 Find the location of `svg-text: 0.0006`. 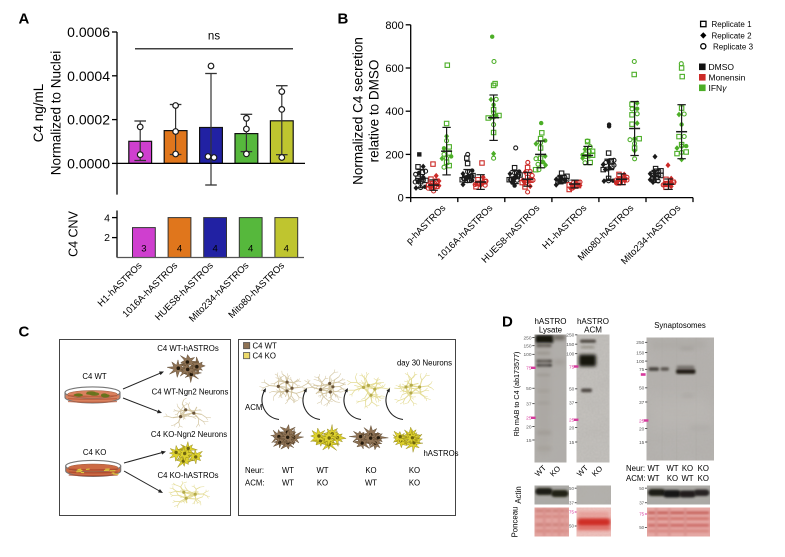

svg-text: 0.0006 is located at coordinates (88, 32).